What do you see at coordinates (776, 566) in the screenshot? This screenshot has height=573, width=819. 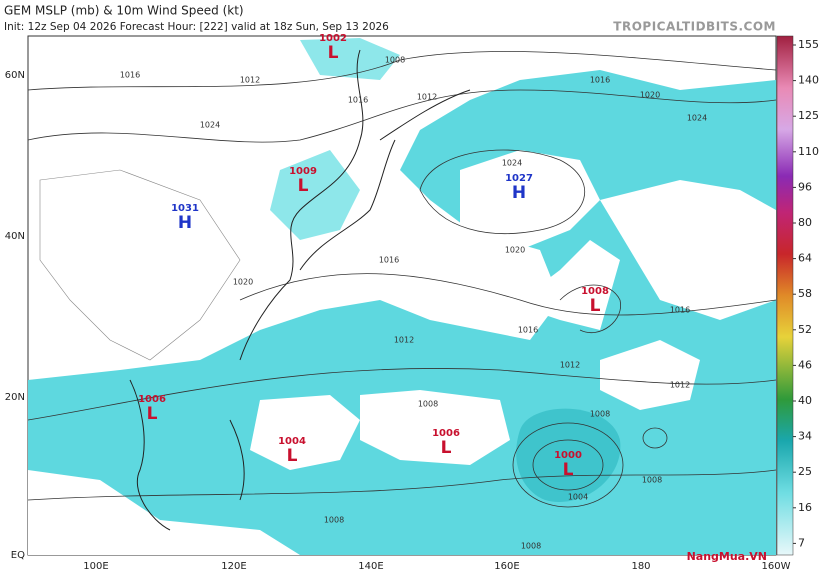 I see `lon-label: 160W` at bounding box center [776, 566].